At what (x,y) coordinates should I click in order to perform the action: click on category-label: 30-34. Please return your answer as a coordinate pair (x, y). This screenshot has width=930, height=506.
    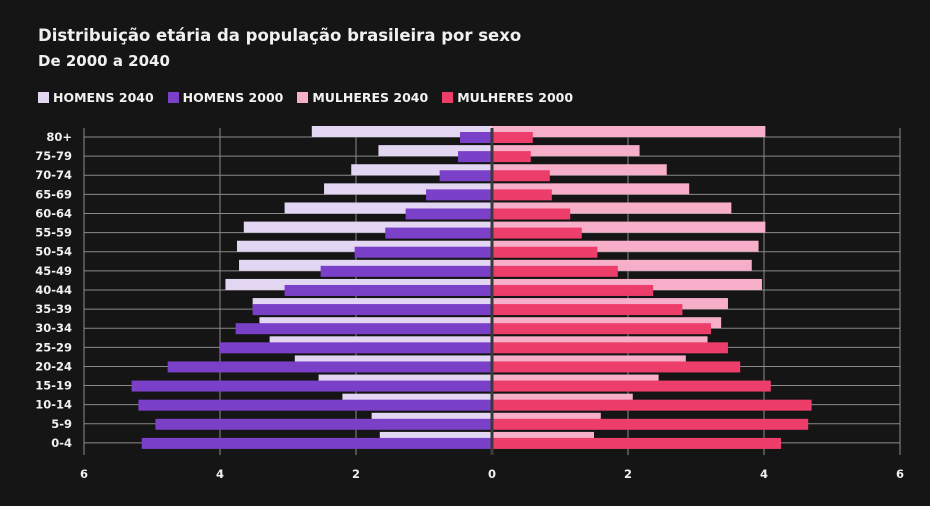
    Looking at the image, I should click on (53, 328).